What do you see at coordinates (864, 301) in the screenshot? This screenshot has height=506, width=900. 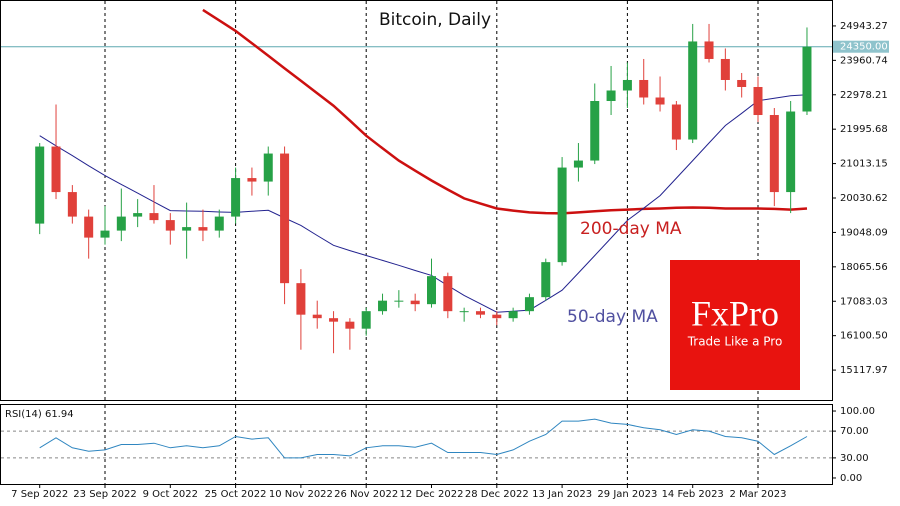 I see `y-tick-label: 17083.03` at bounding box center [864, 301].